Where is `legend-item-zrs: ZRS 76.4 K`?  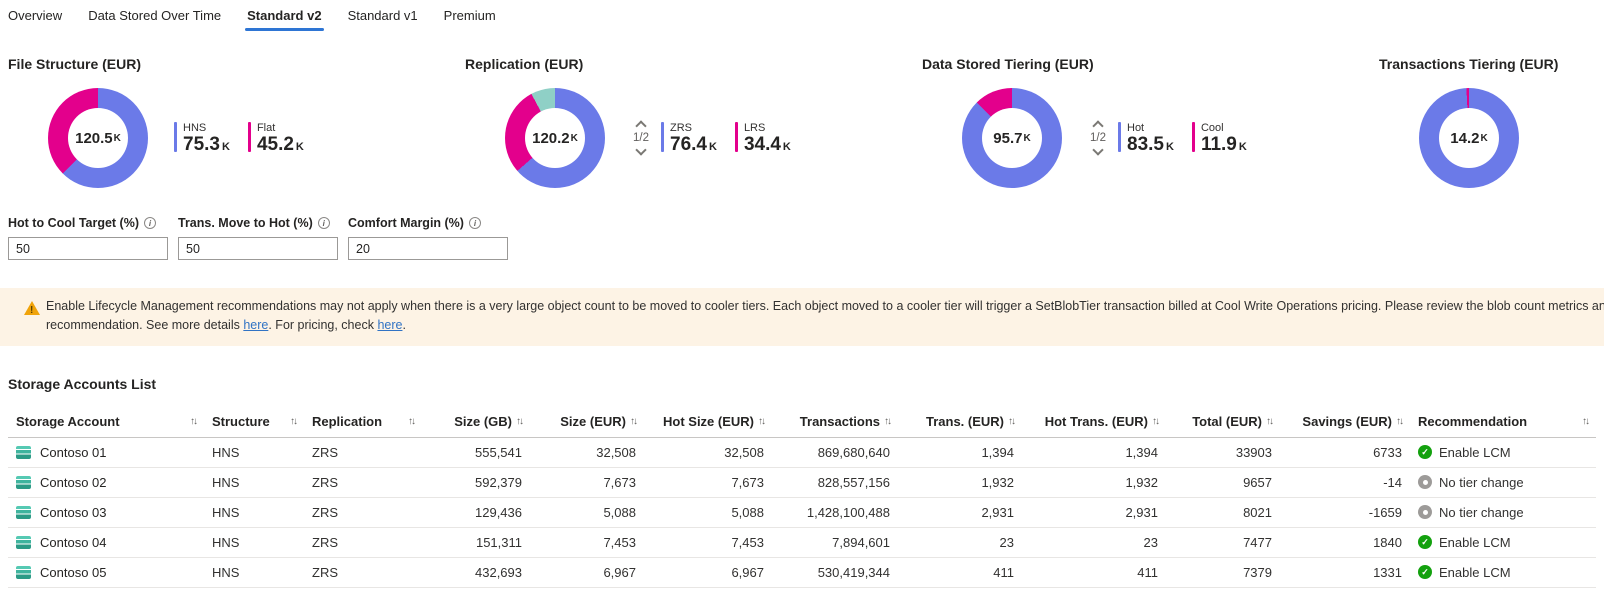 legend-item-zrs: ZRS 76.4 K is located at coordinates (689, 138).